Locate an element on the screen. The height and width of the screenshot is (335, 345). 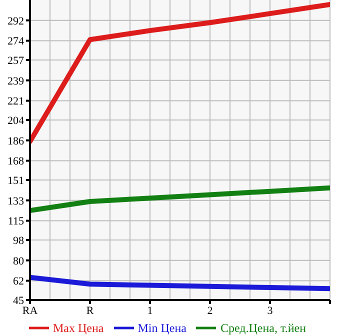
x-tick-label: 1 is located at coordinates (150, 310).